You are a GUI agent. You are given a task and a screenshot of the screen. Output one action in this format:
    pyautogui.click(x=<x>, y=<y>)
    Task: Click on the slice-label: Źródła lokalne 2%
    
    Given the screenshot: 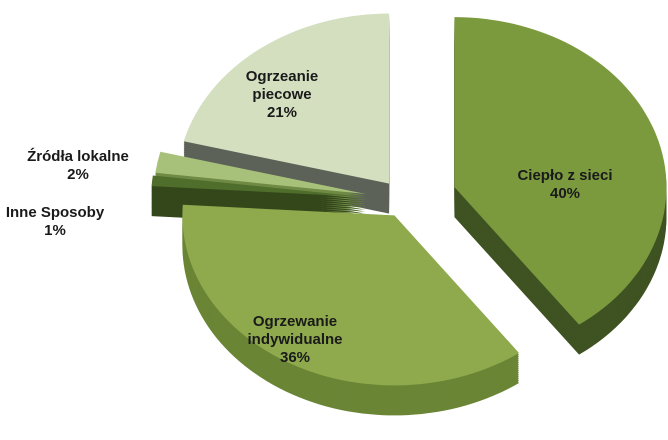 What is the action you would take?
    pyautogui.click(x=78, y=166)
    